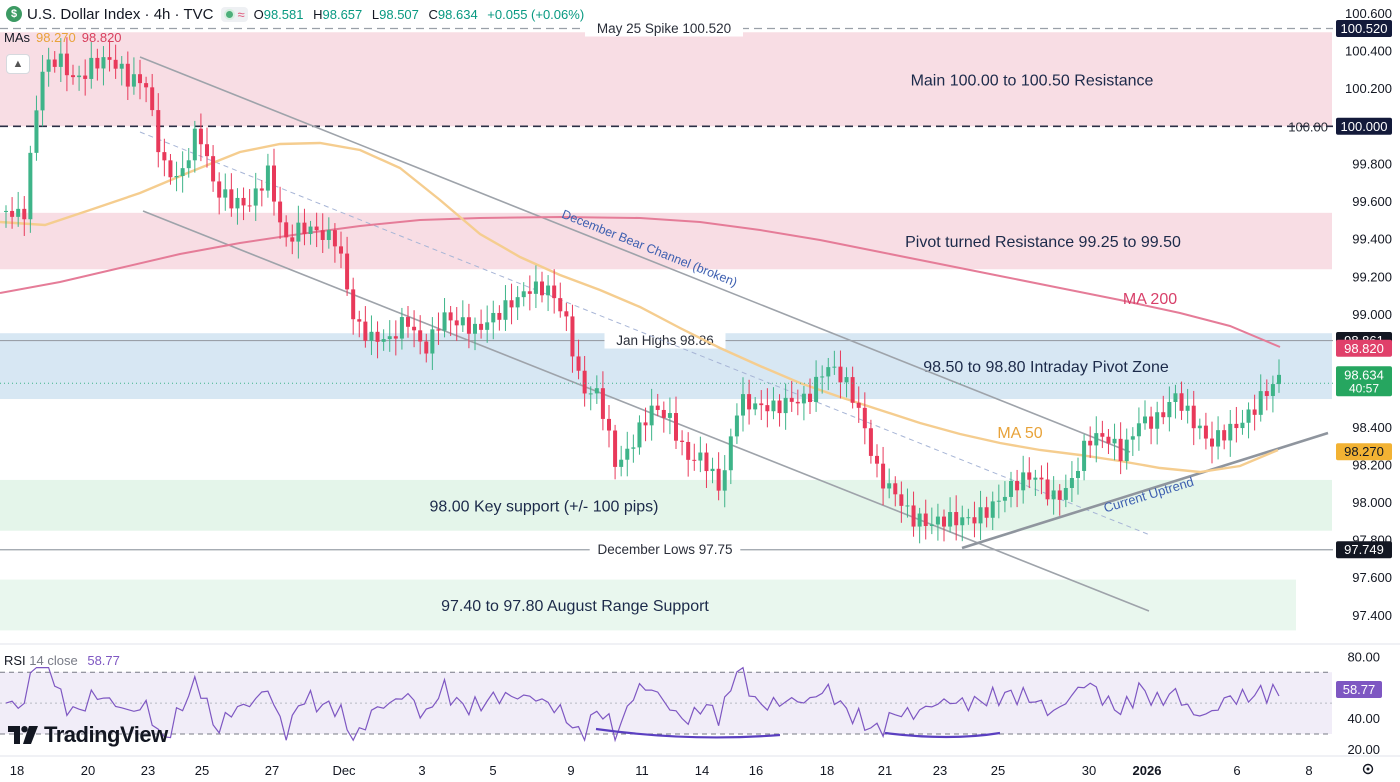 The height and width of the screenshot is (782, 1400). I want to click on time-tick: 25, so click(202, 770).